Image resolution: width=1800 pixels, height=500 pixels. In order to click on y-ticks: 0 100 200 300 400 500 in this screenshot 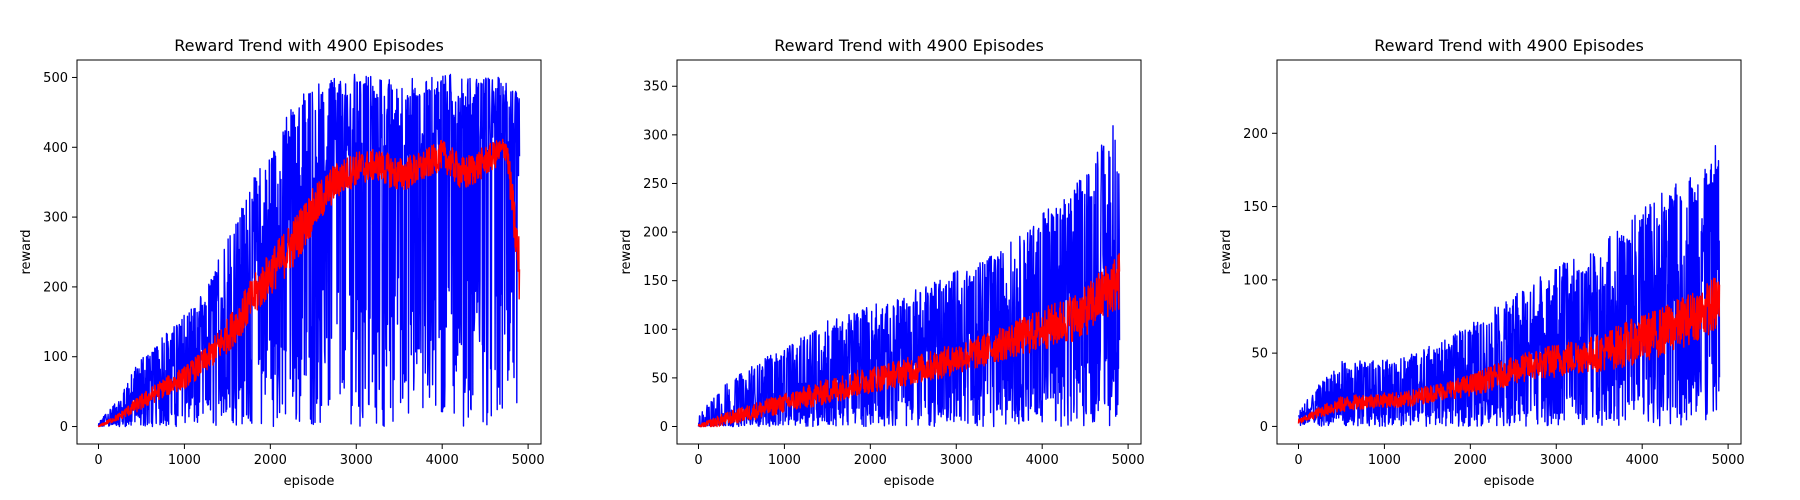, I will do `click(60, 253)`.